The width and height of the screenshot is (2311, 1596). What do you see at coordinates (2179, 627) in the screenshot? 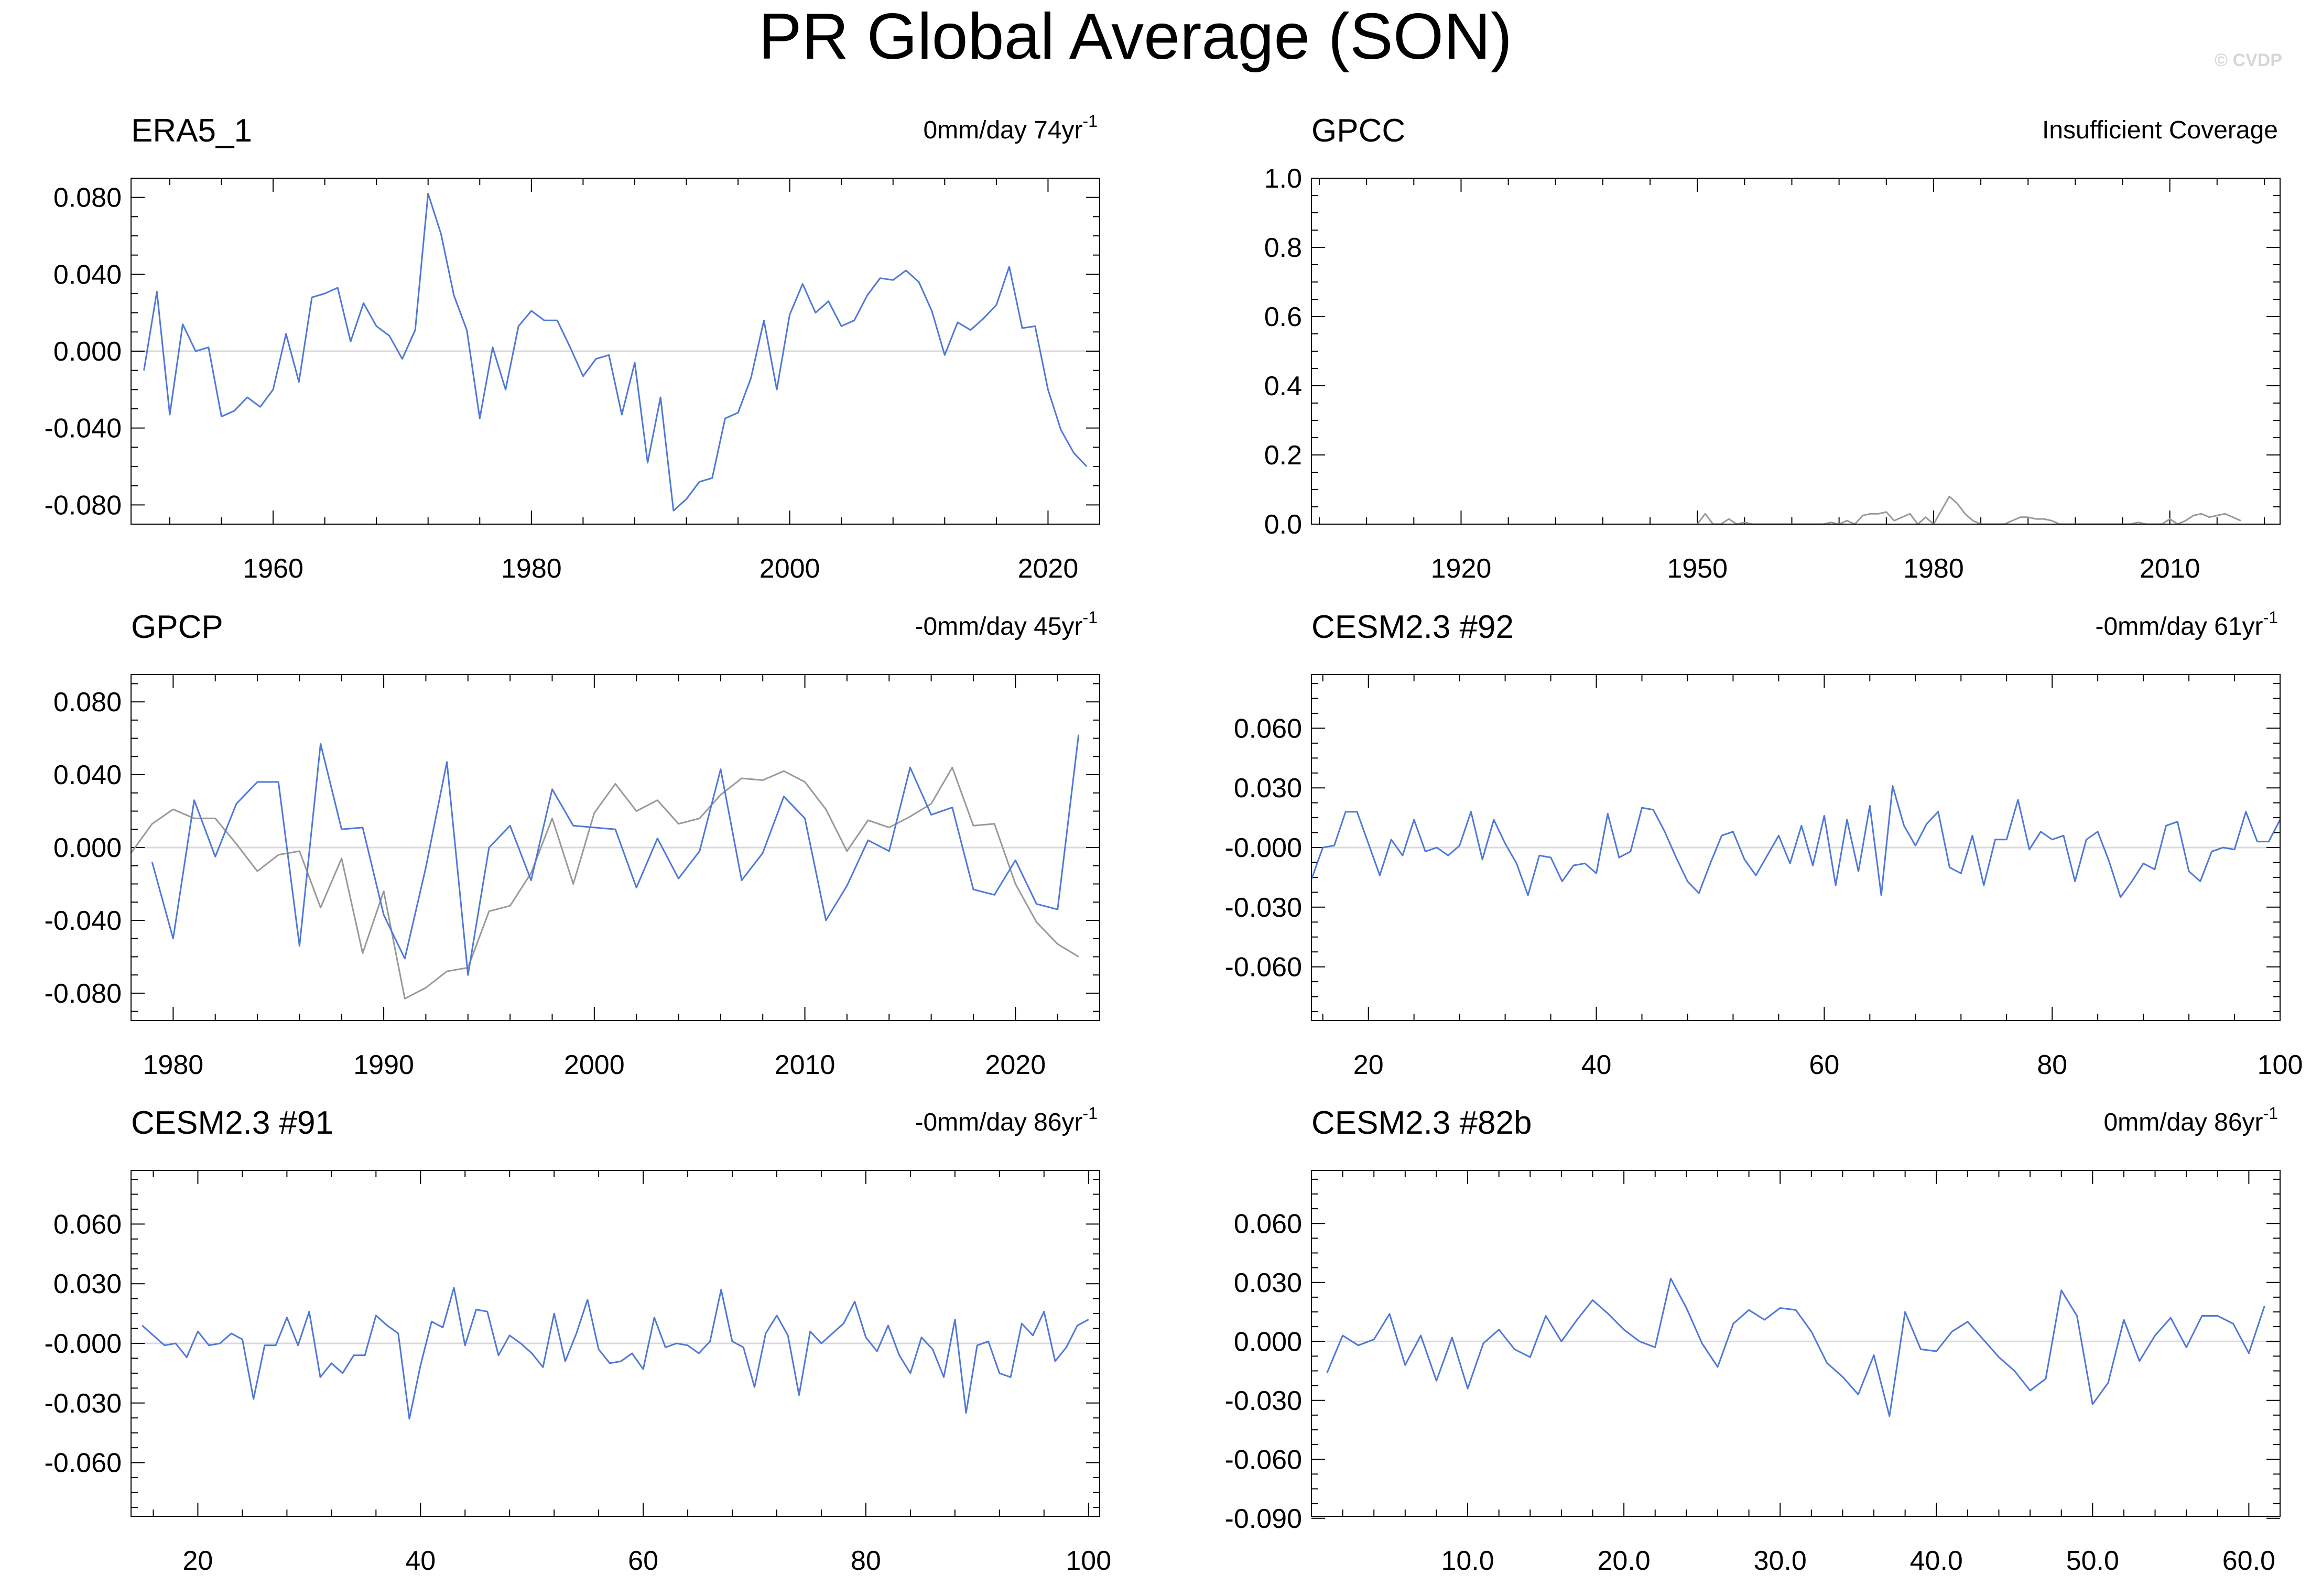
I see `trend-value: -0mm/day 61yr` at bounding box center [2179, 627].